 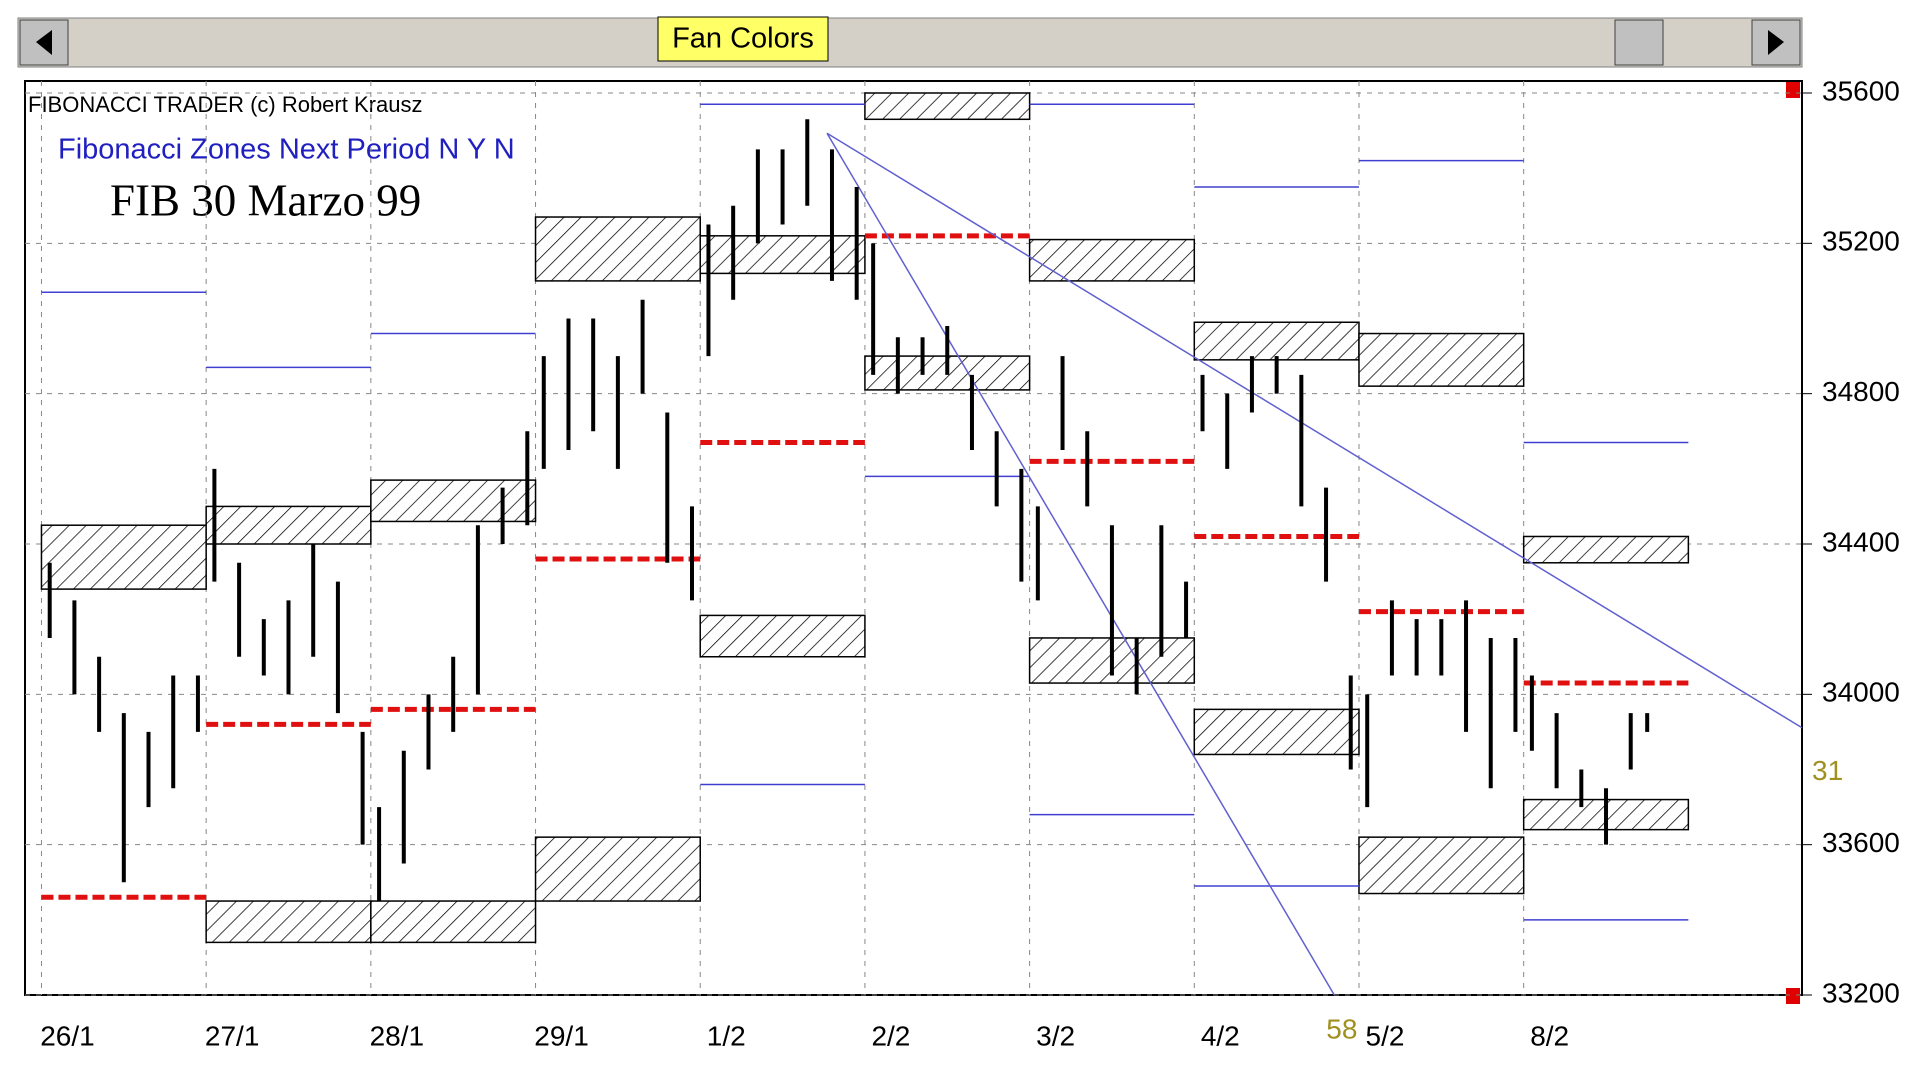 I want to click on chart-header: FIBONACCI TRADER (c) Robert Krausz, so click(x=225, y=104).